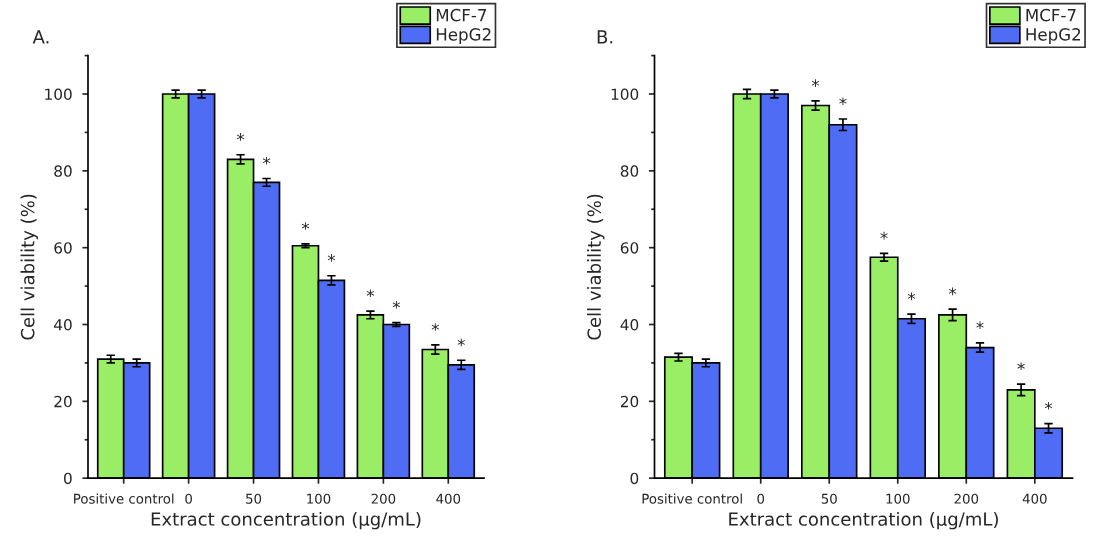 Image resolution: width=1100 pixels, height=556 pixels. What do you see at coordinates (605, 37) in the screenshot?
I see `chart-title: B.` at bounding box center [605, 37].